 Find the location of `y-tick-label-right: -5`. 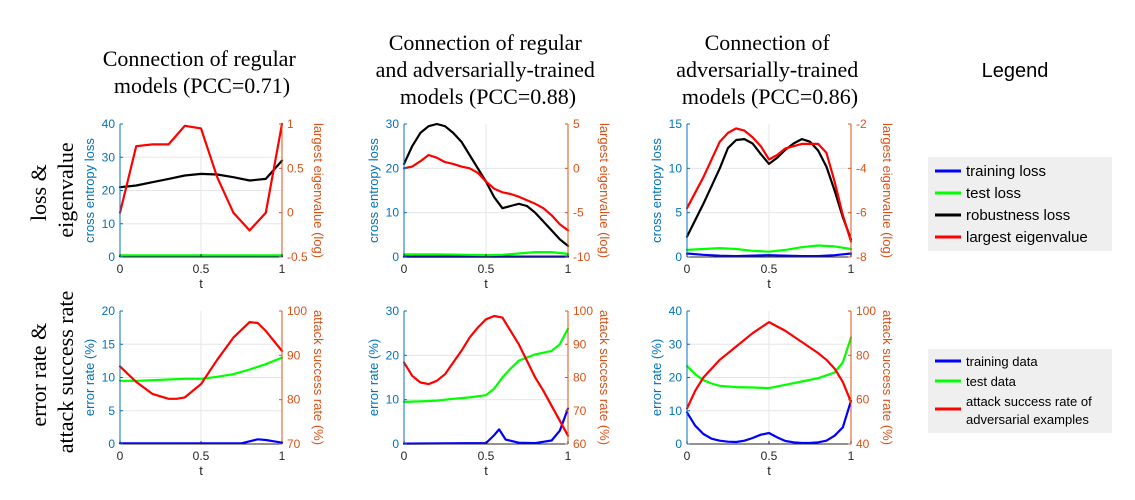

y-tick-label-right: -5 is located at coordinates (578, 213).